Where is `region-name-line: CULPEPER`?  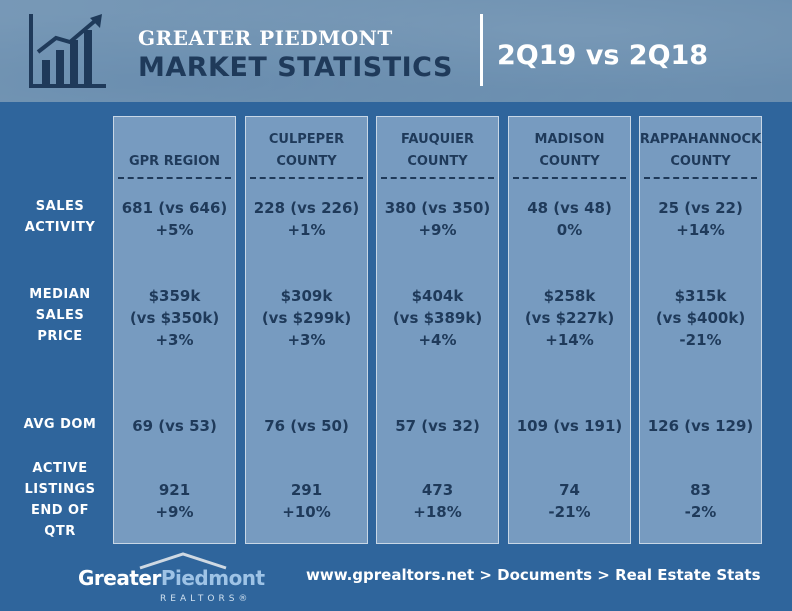 region-name-line: CULPEPER is located at coordinates (306, 139).